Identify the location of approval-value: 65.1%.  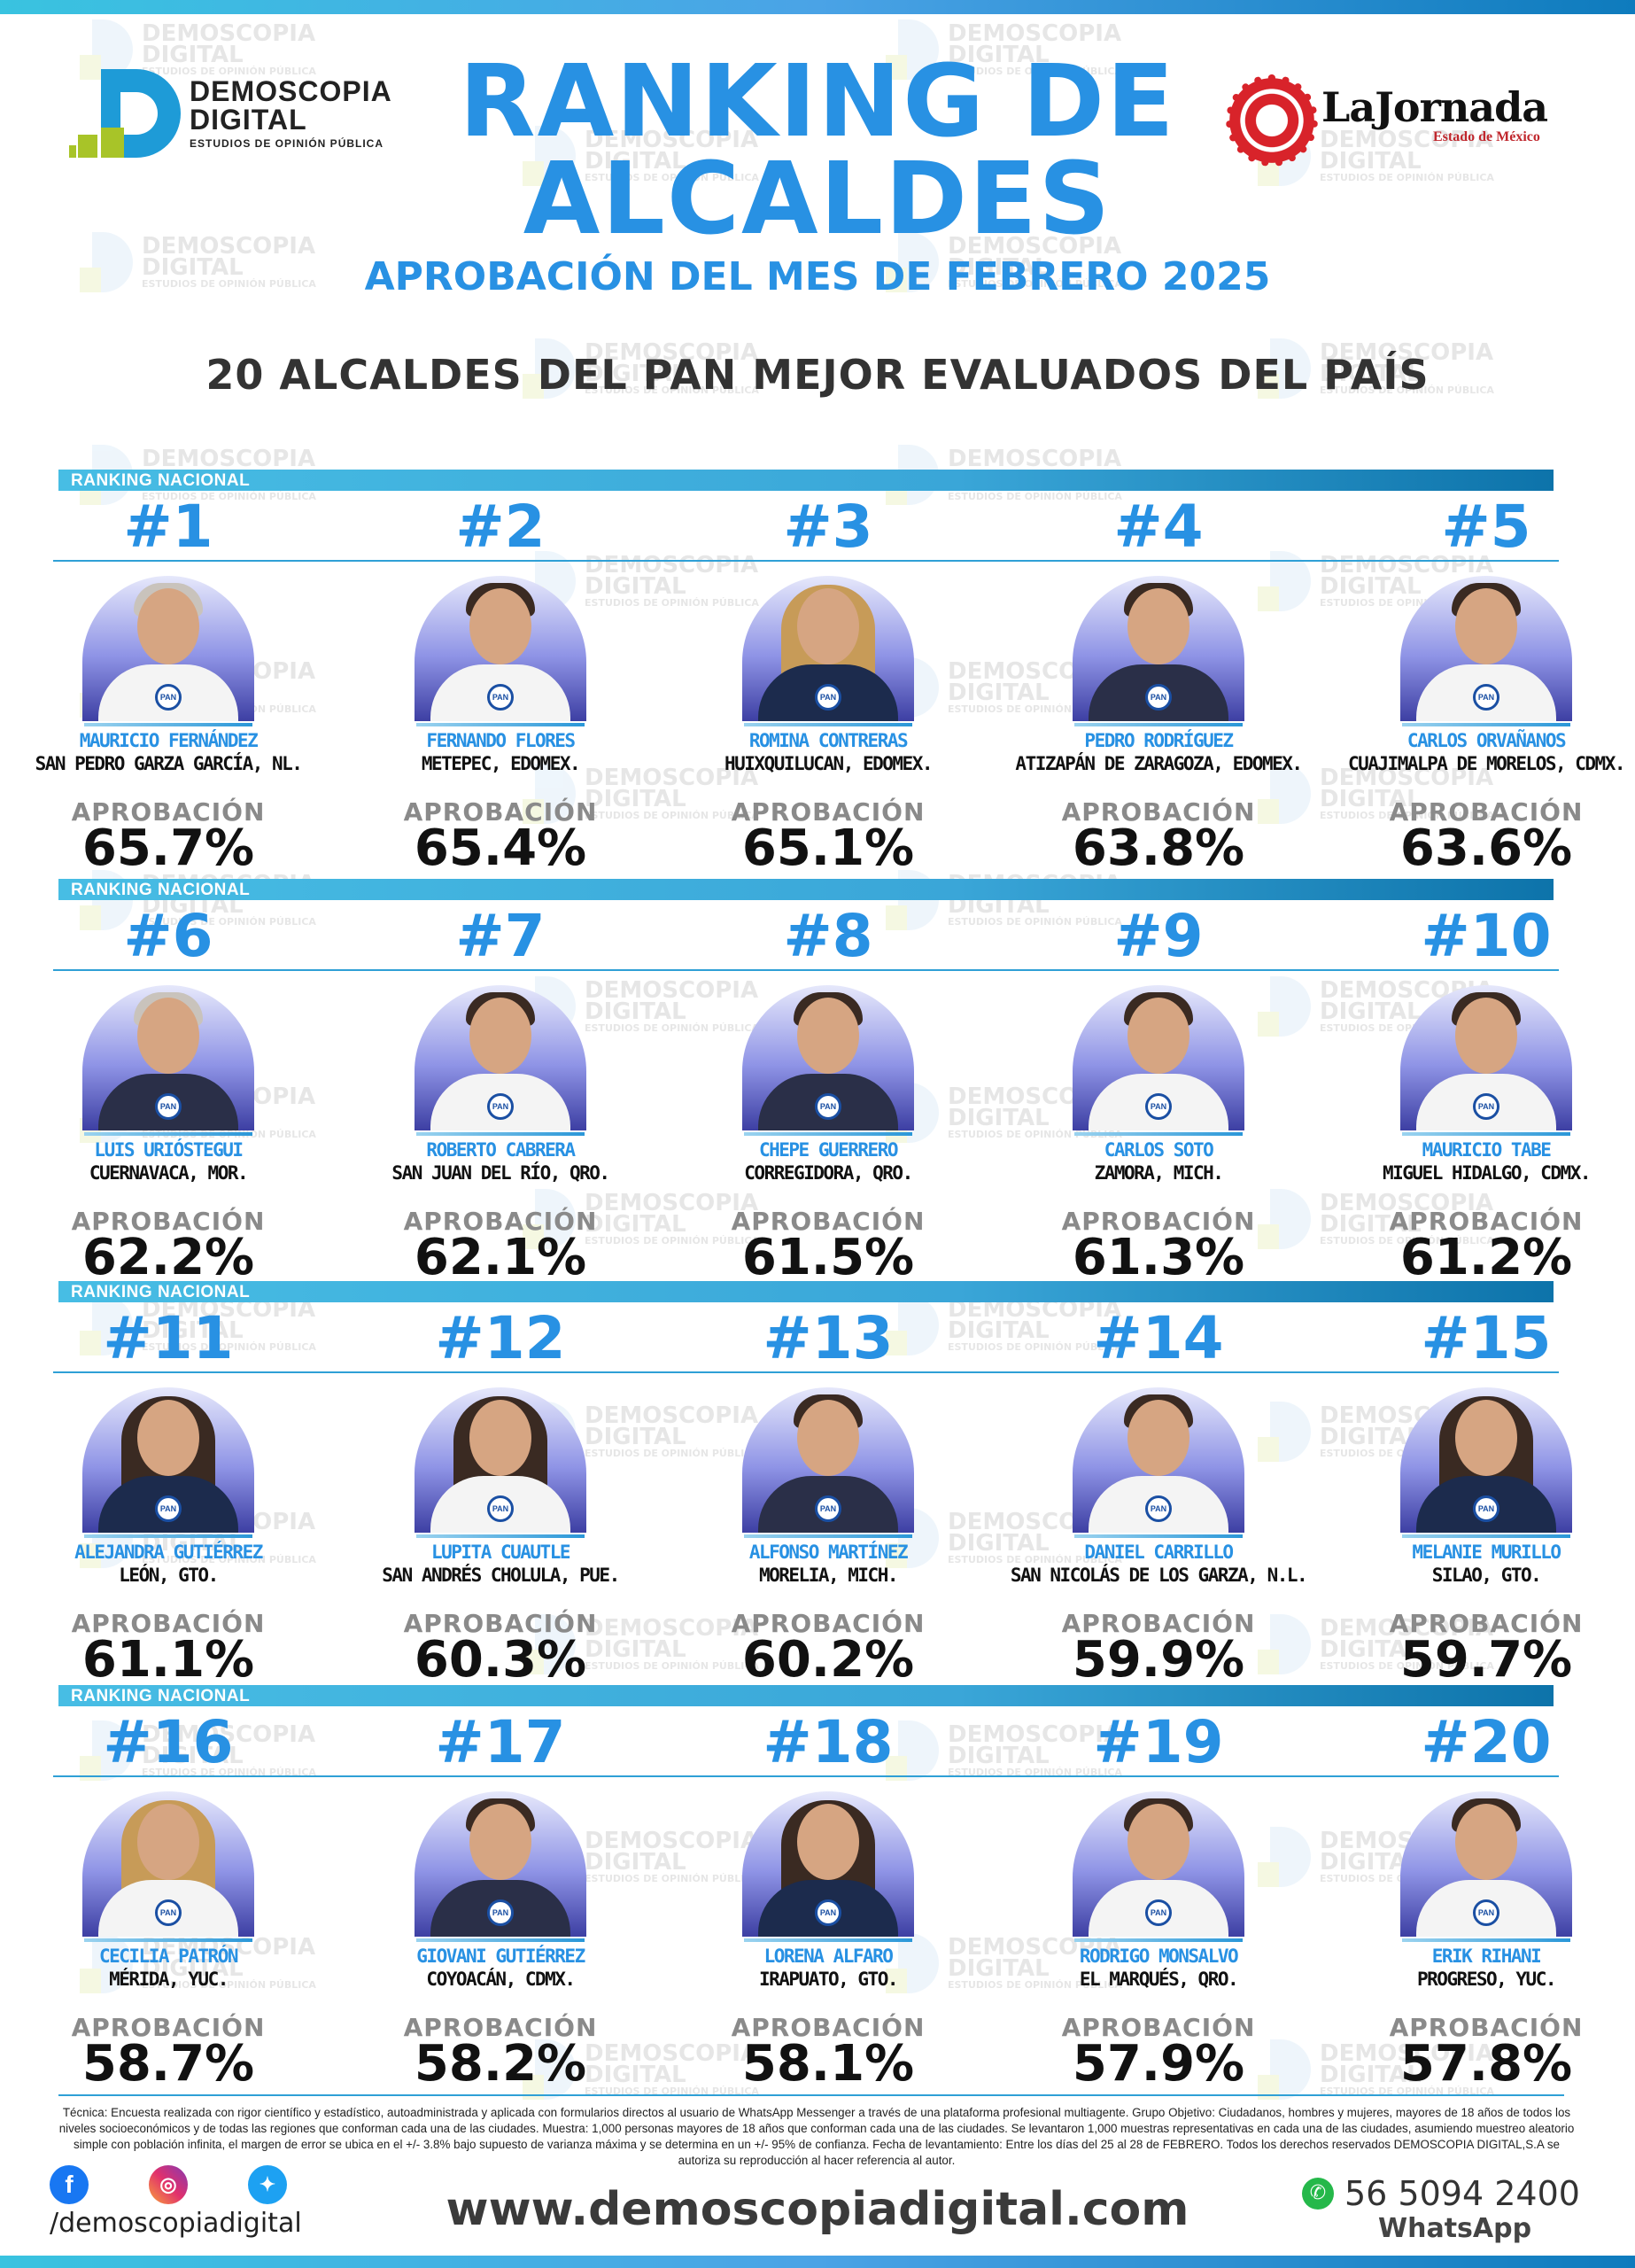
(828, 848).